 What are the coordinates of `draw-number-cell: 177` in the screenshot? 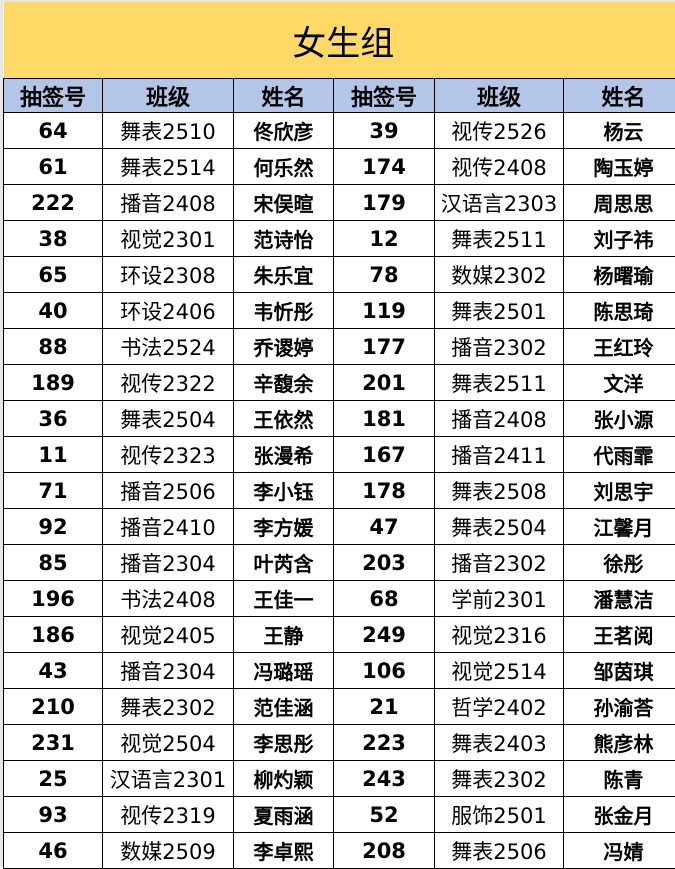 It's located at (384, 347).